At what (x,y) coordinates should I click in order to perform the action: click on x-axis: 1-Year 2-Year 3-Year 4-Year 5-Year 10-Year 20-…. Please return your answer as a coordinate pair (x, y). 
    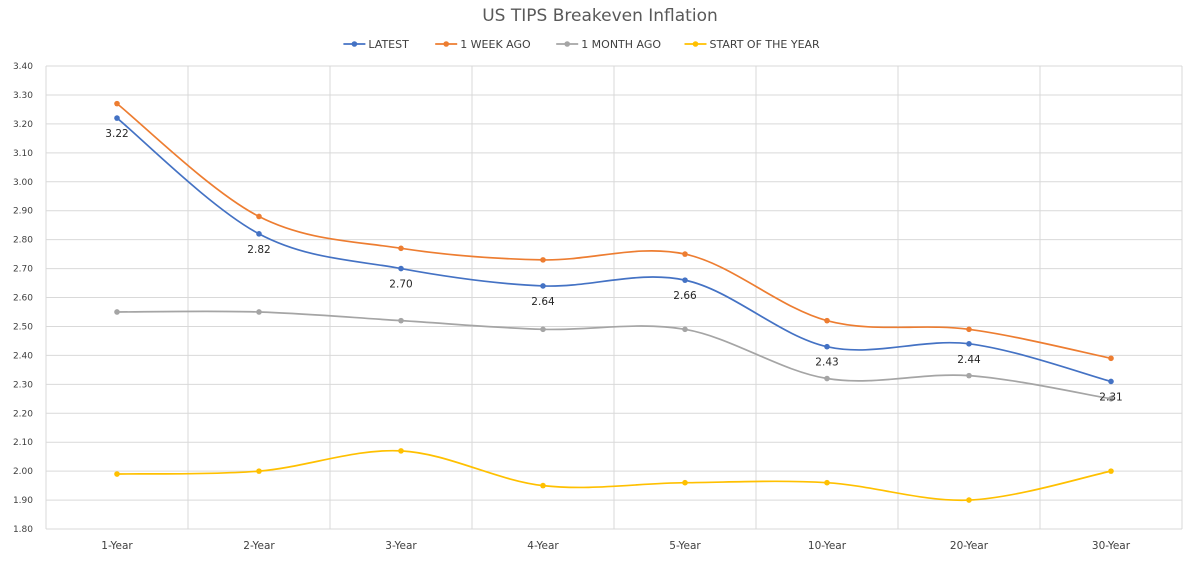
    Looking at the image, I should click on (615, 546).